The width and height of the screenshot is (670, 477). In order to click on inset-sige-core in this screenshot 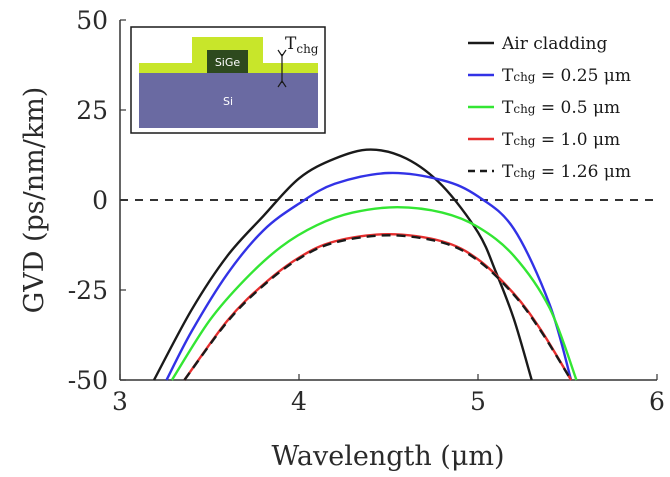, I will do `click(227, 61)`.